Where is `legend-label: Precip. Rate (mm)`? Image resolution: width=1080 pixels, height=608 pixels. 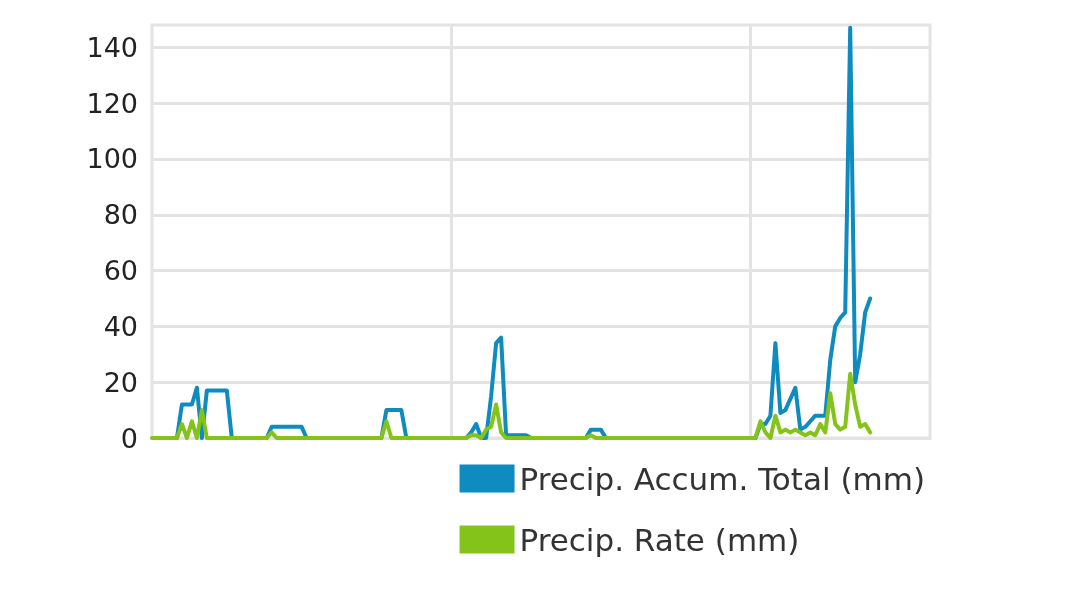 legend-label: Precip. Rate (mm) is located at coordinates (659, 539).